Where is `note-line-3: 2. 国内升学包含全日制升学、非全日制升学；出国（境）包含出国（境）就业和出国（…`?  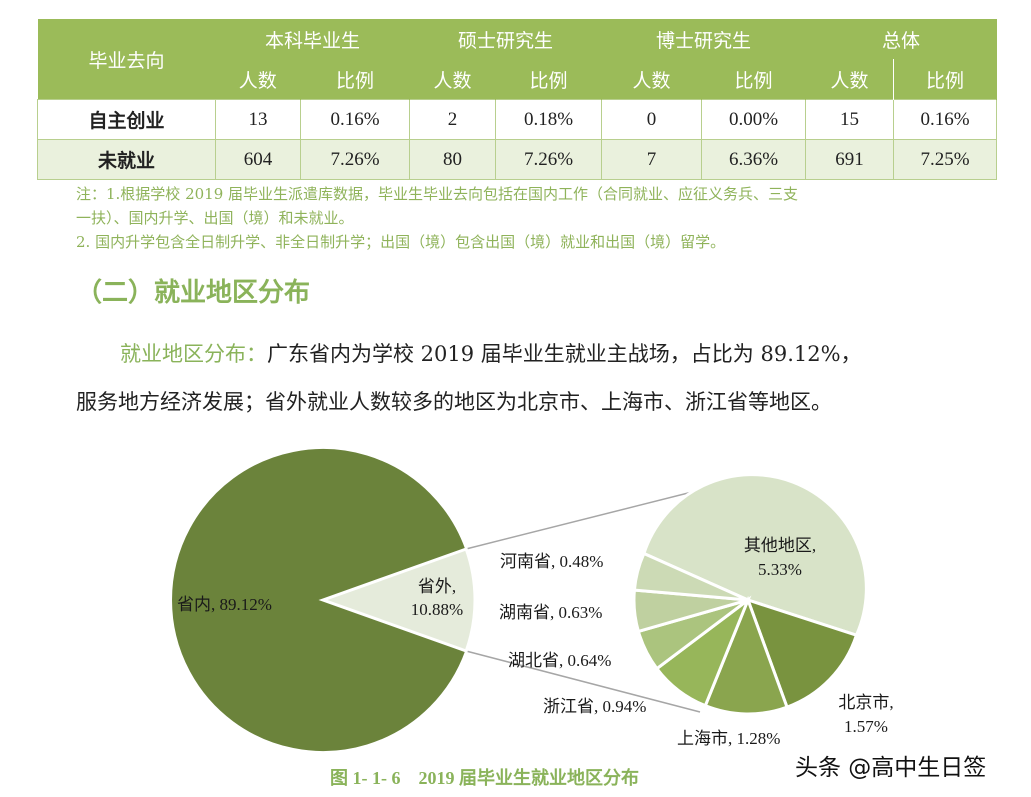 note-line-3: 2. 国内升学包含全日制升学、非全日制升学；出国（境）包含出国（境）就业和出国（… is located at coordinates (401, 242).